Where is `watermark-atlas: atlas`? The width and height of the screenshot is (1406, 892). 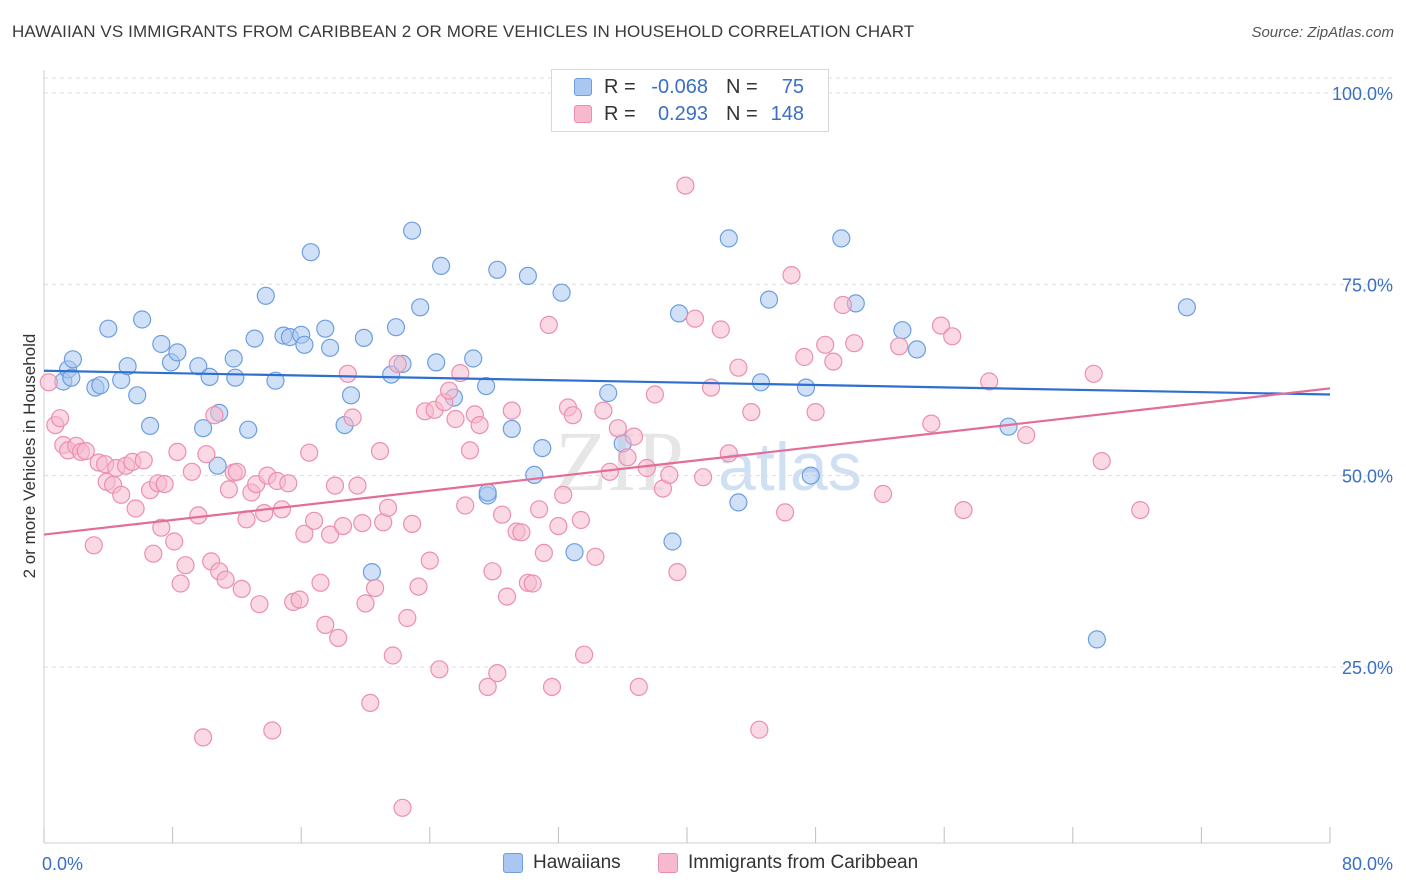
watermark-atlas: atlas is located at coordinates (790, 467).